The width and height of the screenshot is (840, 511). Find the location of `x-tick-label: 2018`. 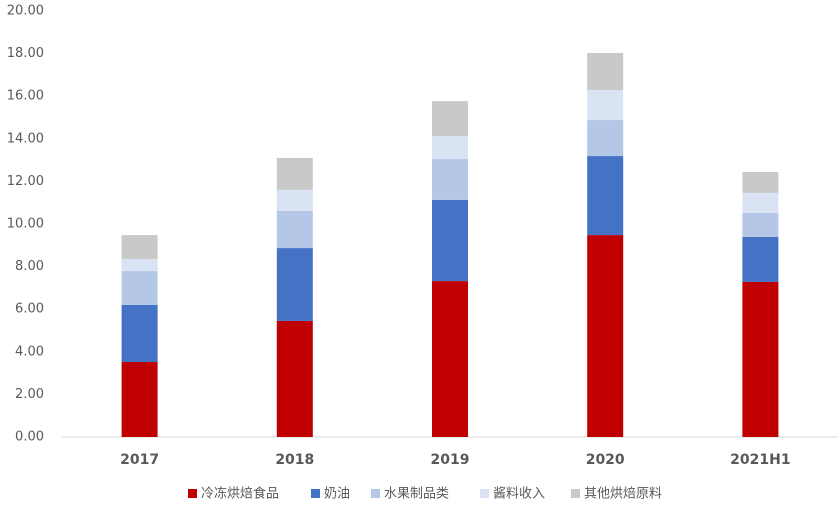

x-tick-label: 2018 is located at coordinates (294, 460).